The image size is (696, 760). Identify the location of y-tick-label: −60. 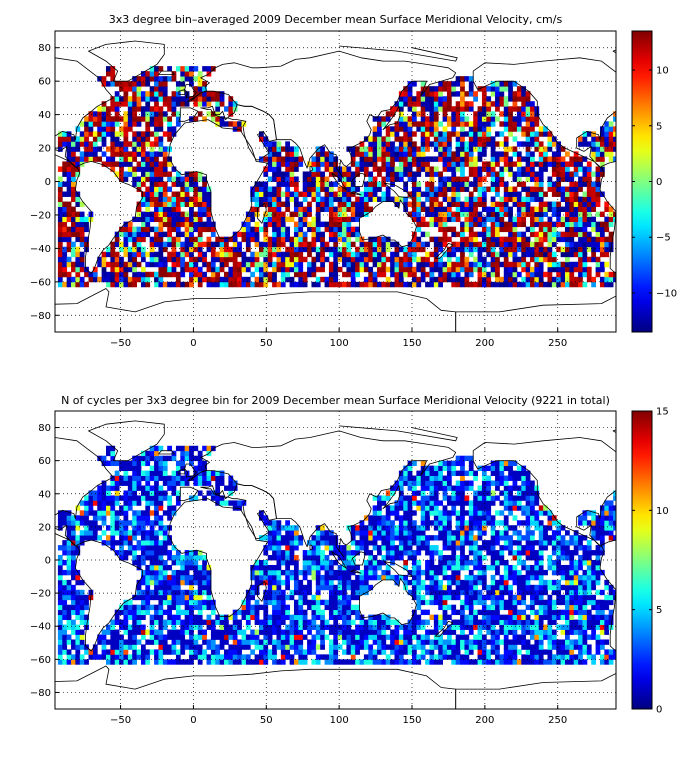
(40, 282).